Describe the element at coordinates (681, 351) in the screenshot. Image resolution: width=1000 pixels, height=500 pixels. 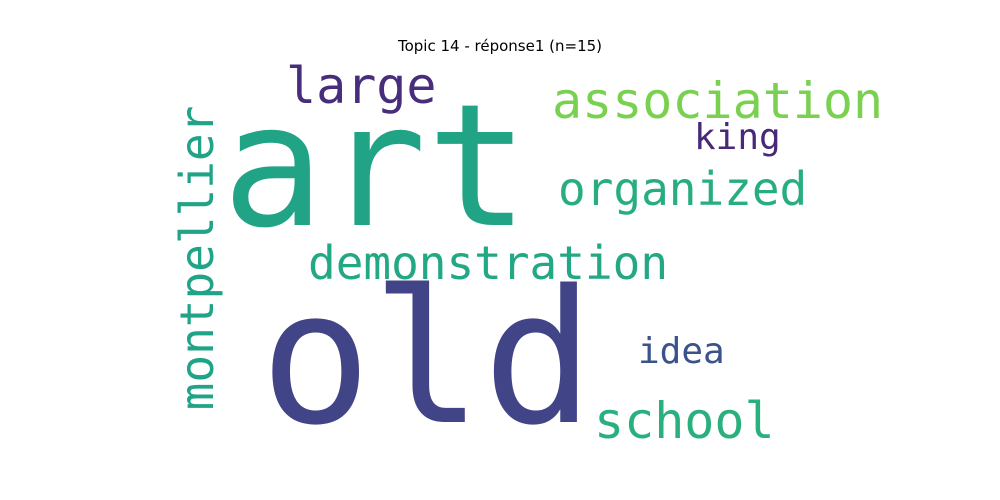
I see `word-idea: idea` at that location.